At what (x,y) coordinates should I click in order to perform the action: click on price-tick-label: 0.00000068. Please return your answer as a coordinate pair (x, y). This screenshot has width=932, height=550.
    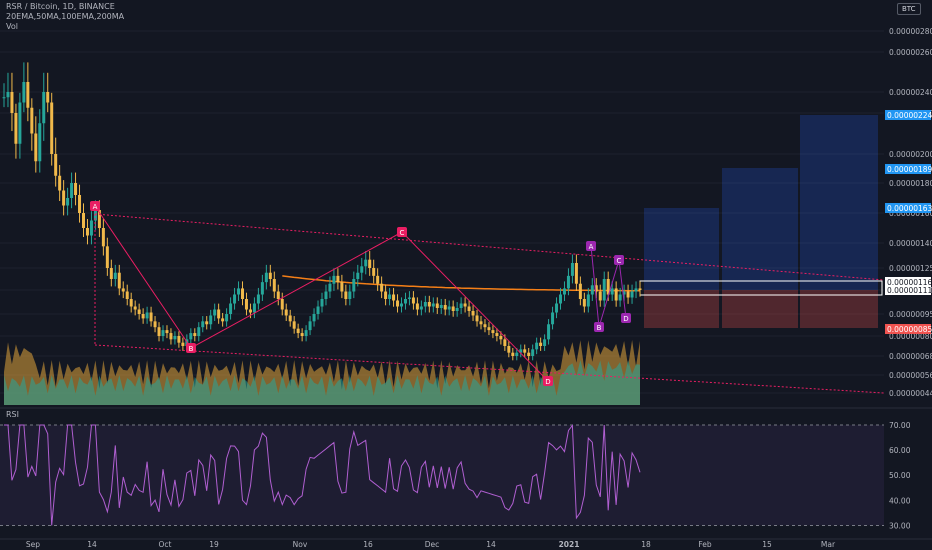
    Looking at the image, I should click on (910, 356).